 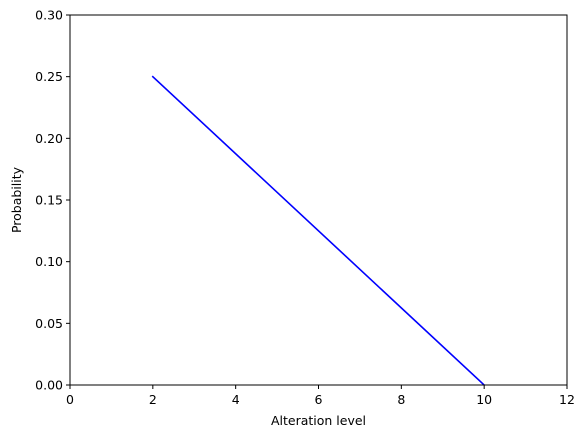 What do you see at coordinates (49, 15) in the screenshot?
I see `y-tick-label: 0.30` at bounding box center [49, 15].